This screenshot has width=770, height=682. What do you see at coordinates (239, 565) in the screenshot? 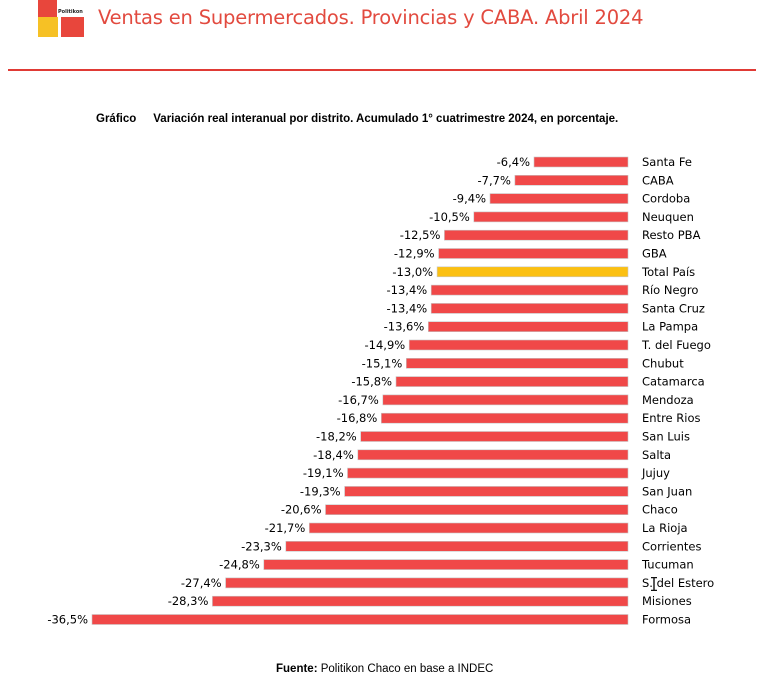
I see `value-label: -24,8%` at bounding box center [239, 565].